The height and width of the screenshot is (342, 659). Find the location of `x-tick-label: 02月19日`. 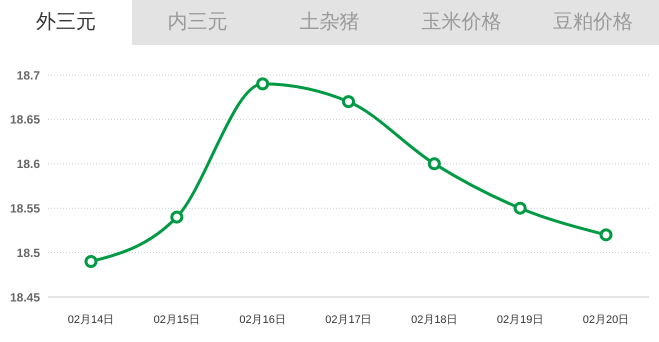

x-tick-label: 02月19日 is located at coordinates (520, 320).